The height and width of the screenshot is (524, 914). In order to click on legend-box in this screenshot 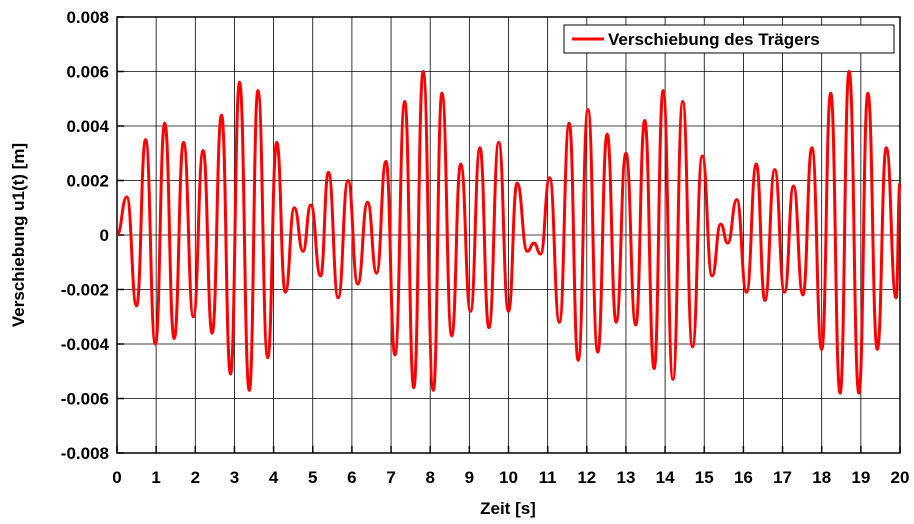, I will do `click(729, 39)`.